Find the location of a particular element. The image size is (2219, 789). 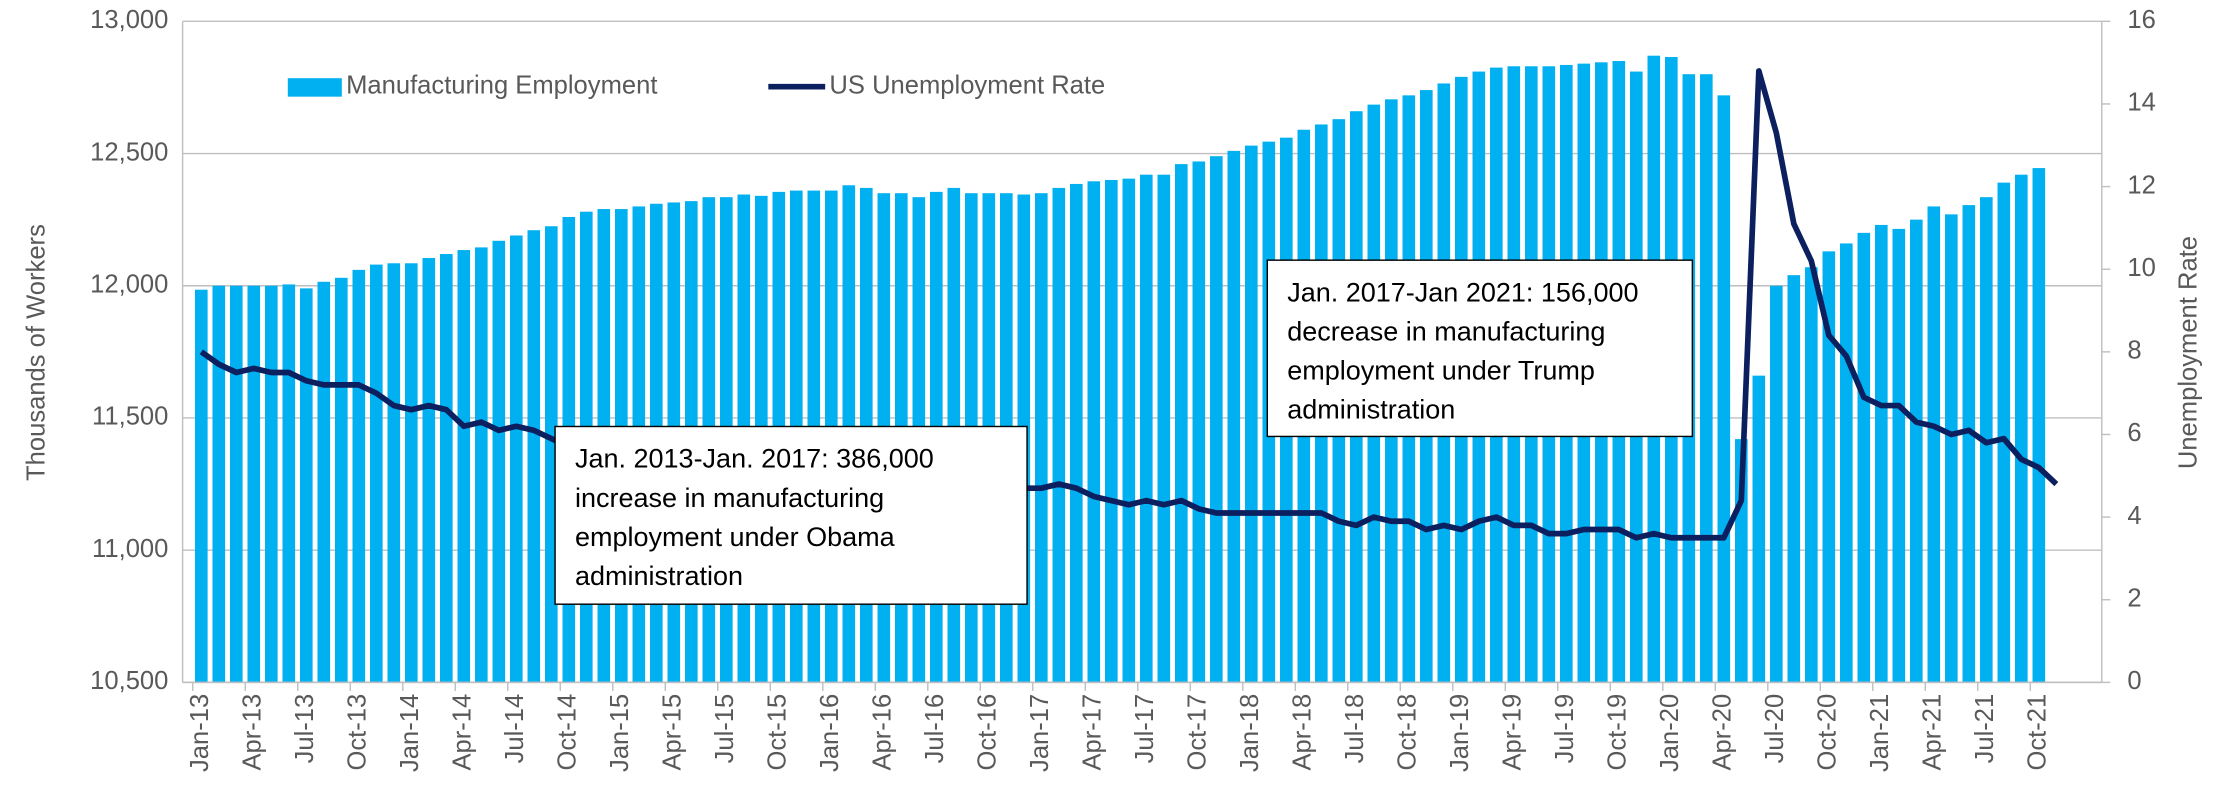

x-tick-label: Jan-13 is located at coordinates (200, 733).